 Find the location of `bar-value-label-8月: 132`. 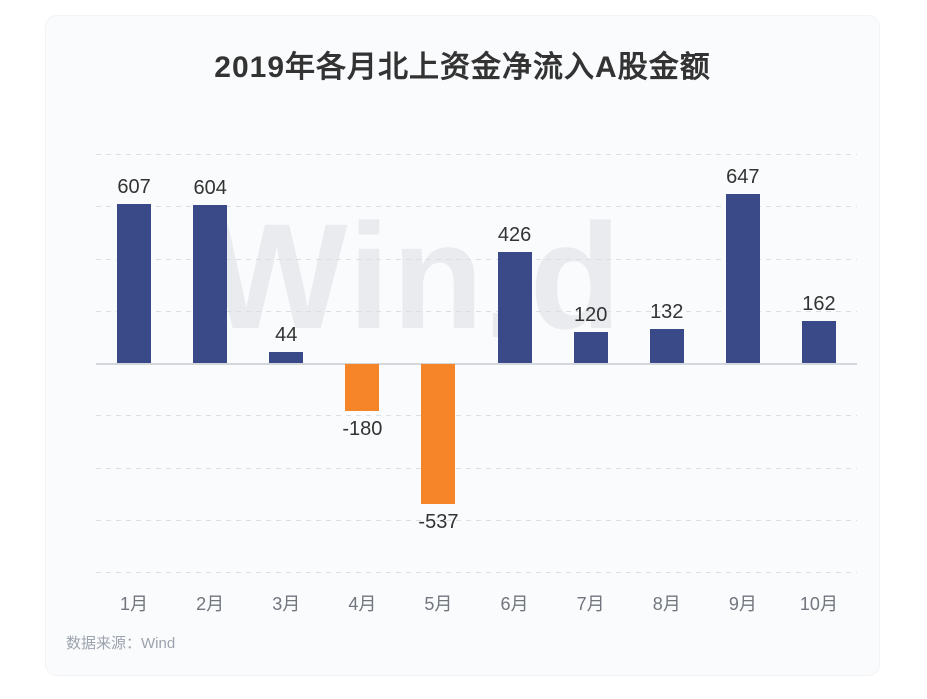

bar-value-label-8月: 132 is located at coordinates (667, 311).